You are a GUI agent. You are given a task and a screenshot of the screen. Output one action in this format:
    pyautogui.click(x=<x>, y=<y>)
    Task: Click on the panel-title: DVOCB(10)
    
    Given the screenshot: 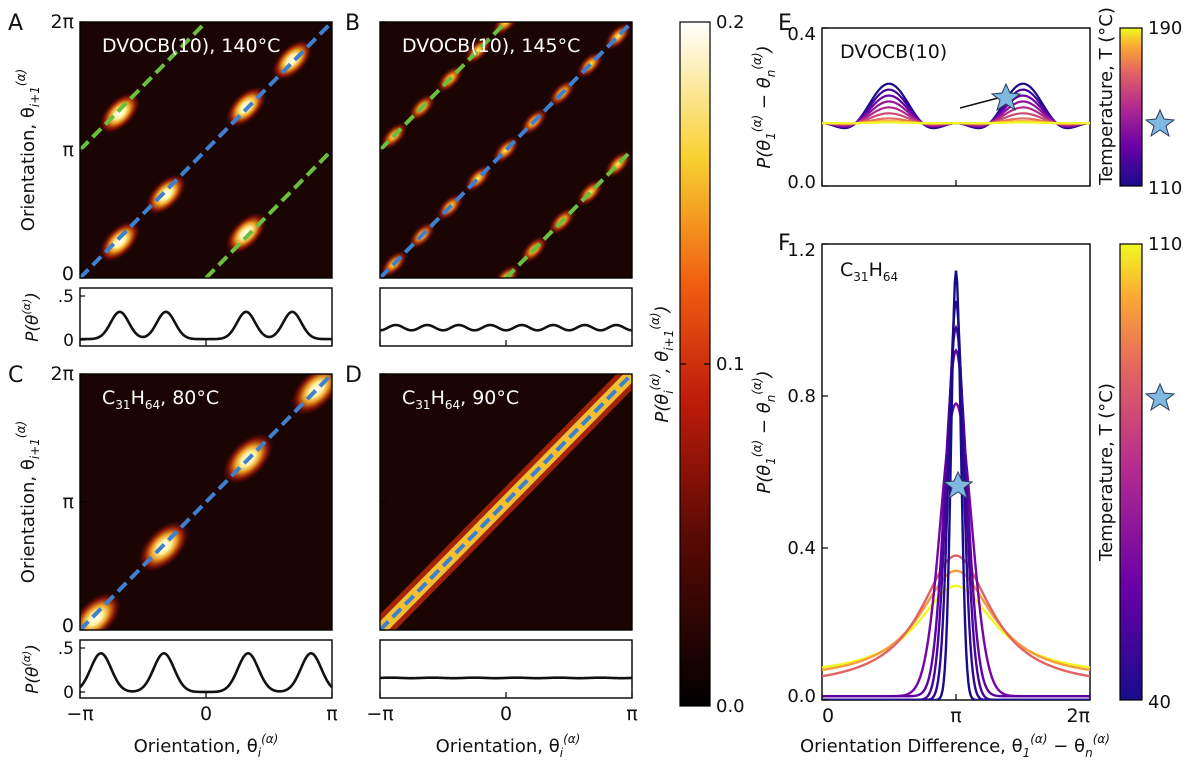 What is the action you would take?
    pyautogui.click(x=893, y=52)
    